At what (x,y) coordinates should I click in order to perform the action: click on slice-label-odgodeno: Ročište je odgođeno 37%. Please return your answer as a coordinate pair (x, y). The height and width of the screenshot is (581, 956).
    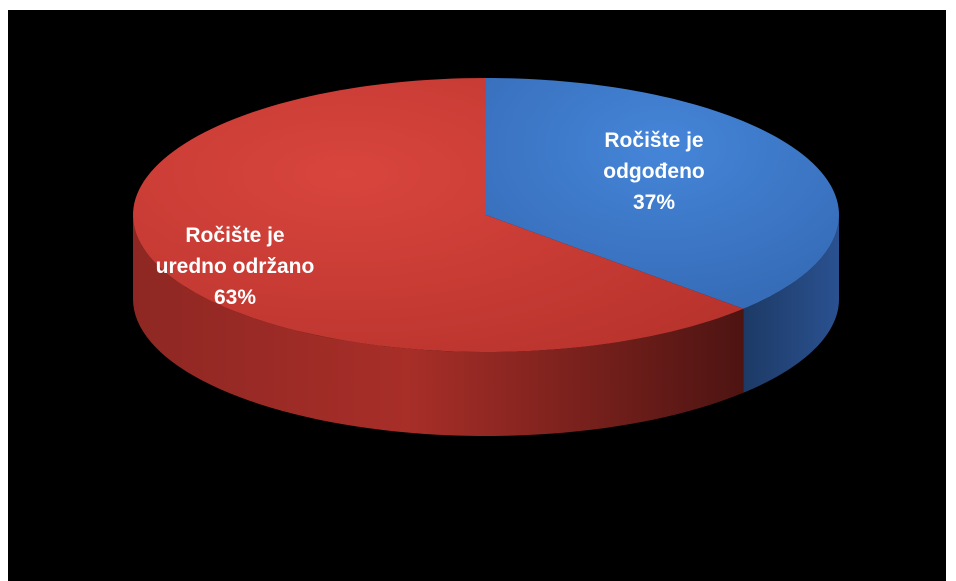
    Looking at the image, I should click on (653, 171).